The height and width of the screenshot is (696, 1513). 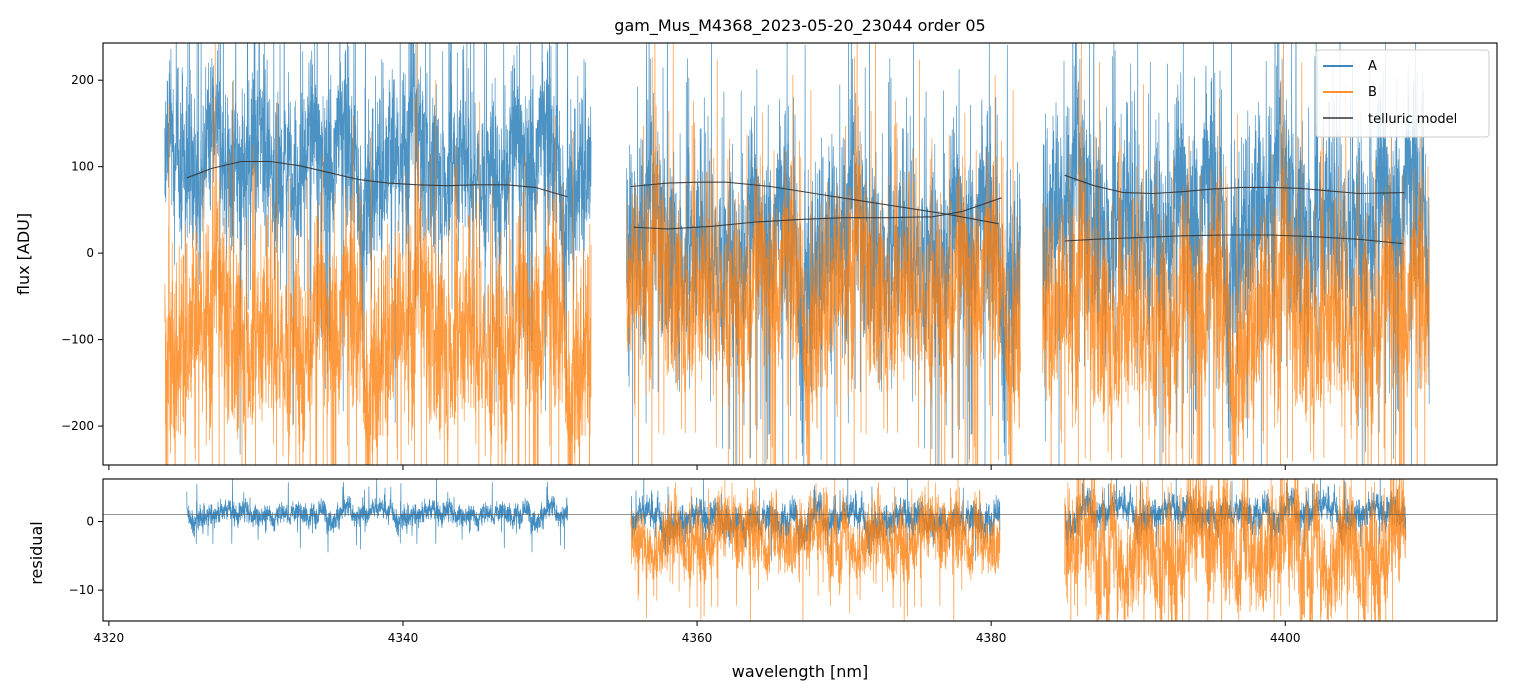 I want to click on legend-label-telluric: telluric model, so click(x=1412, y=119).